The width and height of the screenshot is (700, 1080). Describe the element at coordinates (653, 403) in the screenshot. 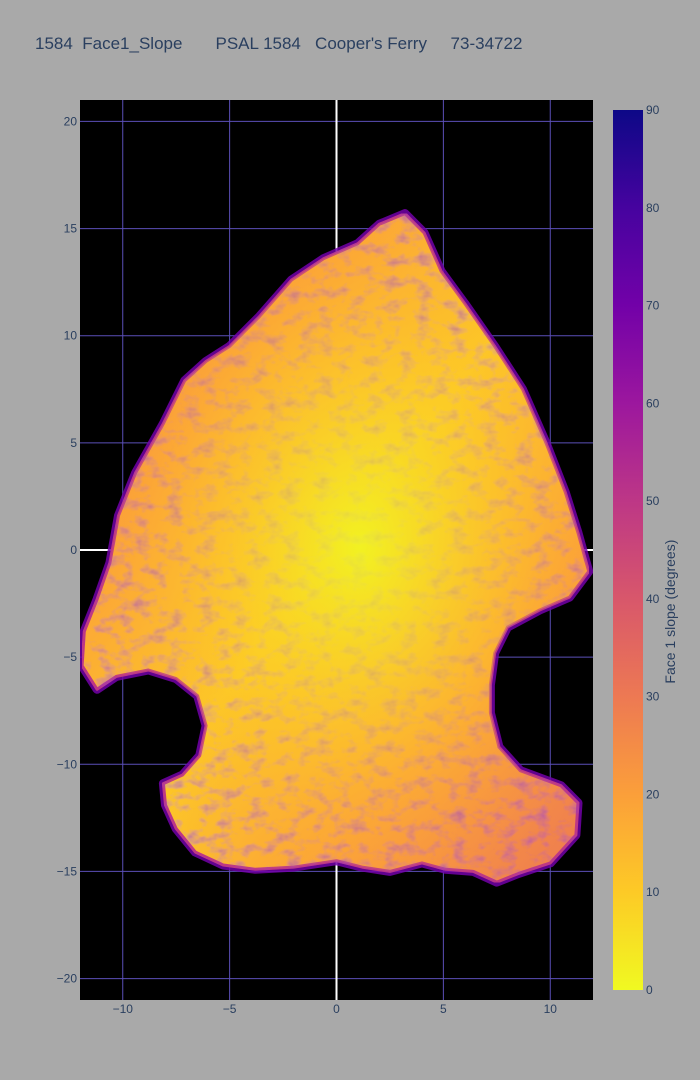

I see `colorbar-tick-label: 60` at that location.